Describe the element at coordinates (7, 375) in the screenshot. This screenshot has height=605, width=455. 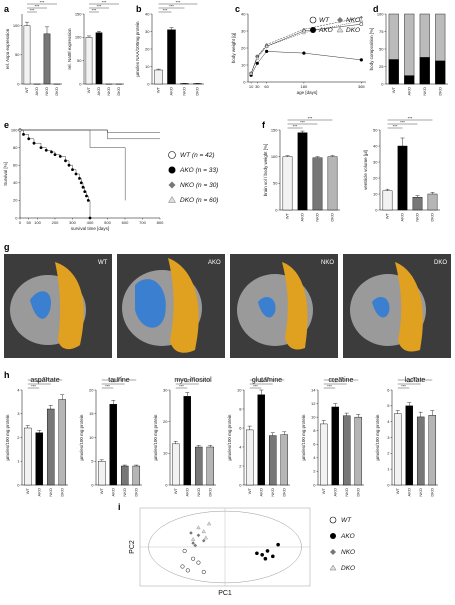
I see `panel-letter-h: h` at that location.